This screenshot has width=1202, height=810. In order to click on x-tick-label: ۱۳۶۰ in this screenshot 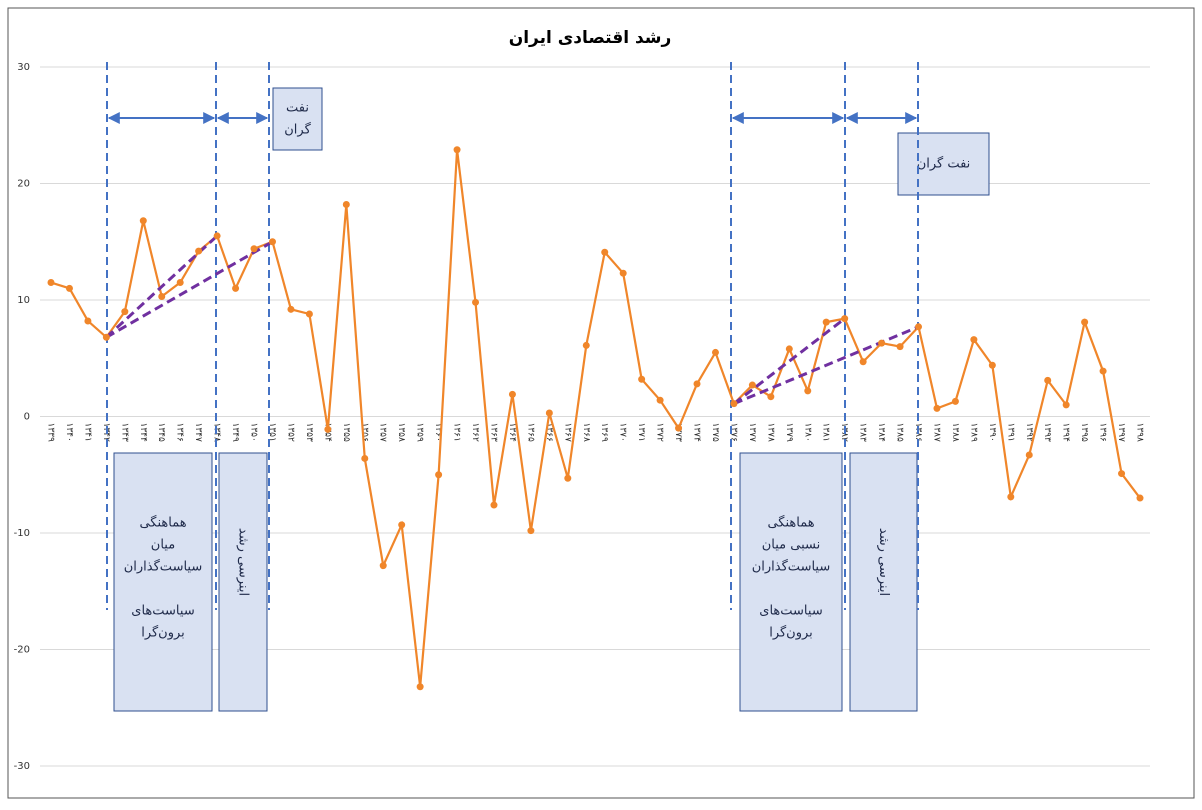, I will do `click(438, 432)`.